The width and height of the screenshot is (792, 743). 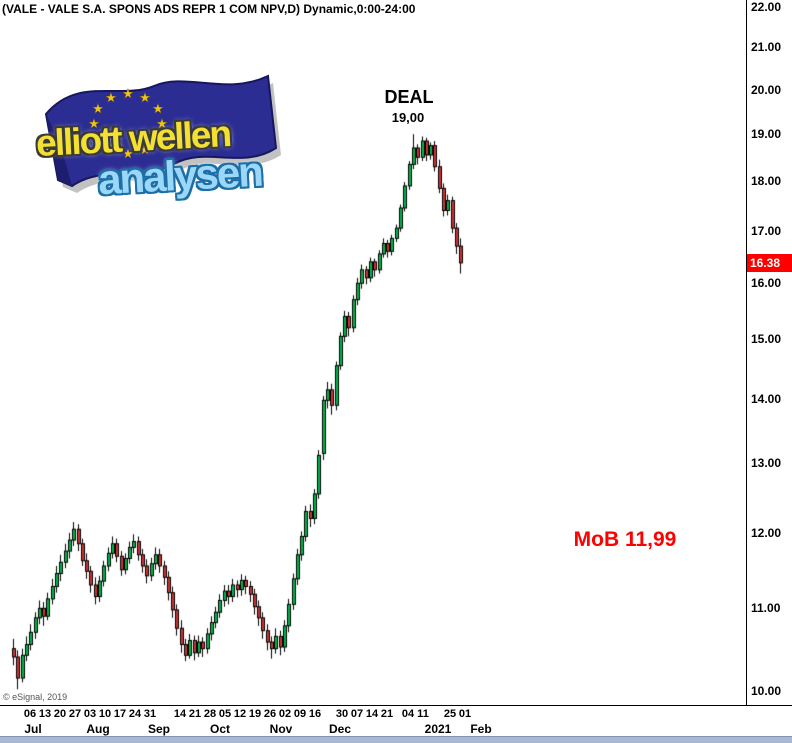 I want to click on price-tick-label: 21.00, so click(x=766, y=47).